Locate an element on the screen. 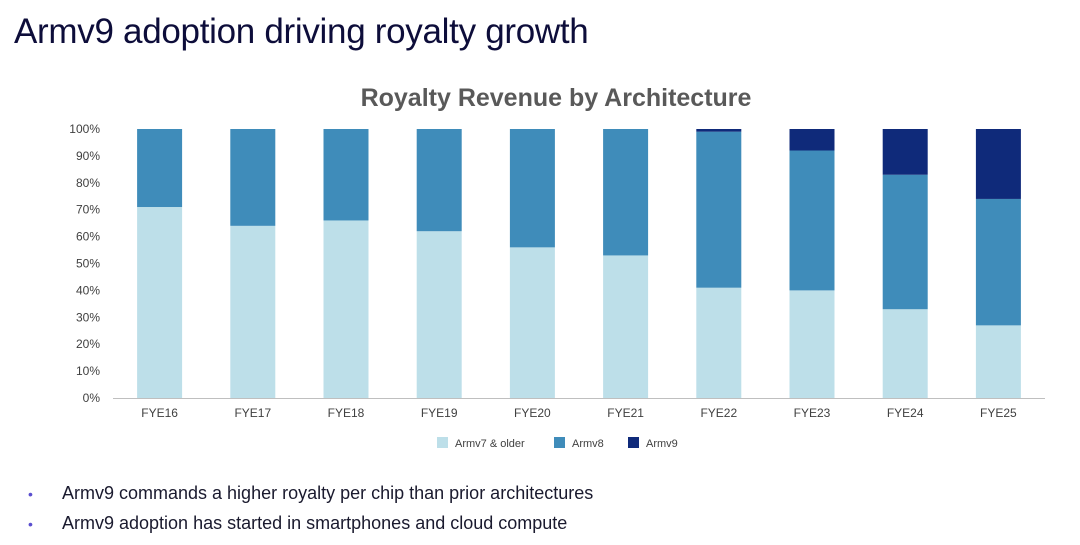 This screenshot has width=1080, height=545. y-tick-label: 100% is located at coordinates (84, 129).